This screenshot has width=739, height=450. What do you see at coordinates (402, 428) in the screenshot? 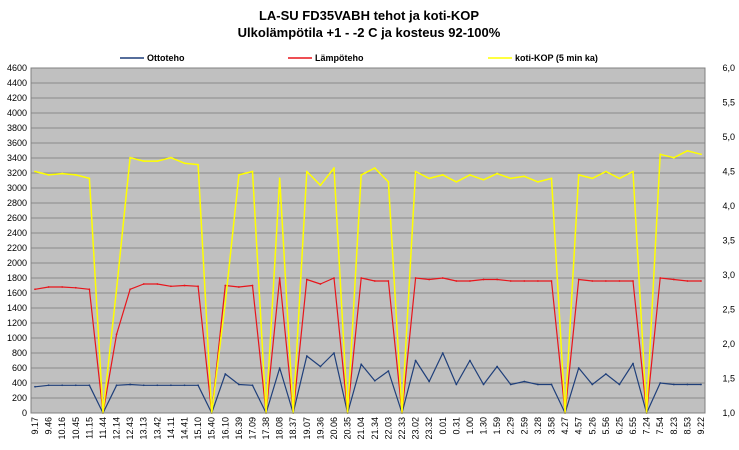
I see `x-tick-label: 22.33` at bounding box center [402, 428].